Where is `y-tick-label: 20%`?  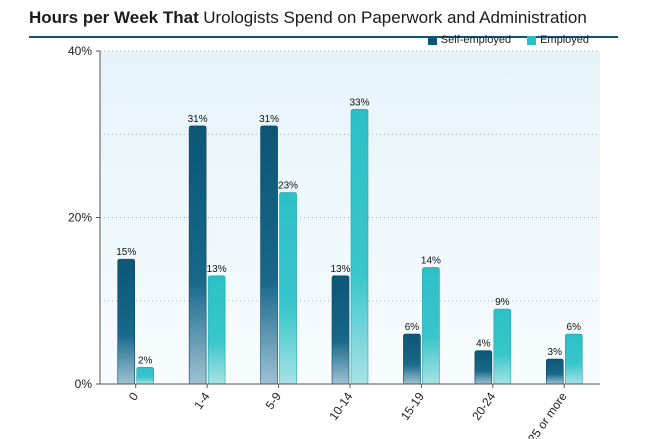 y-tick-label: 20% is located at coordinates (80, 218).